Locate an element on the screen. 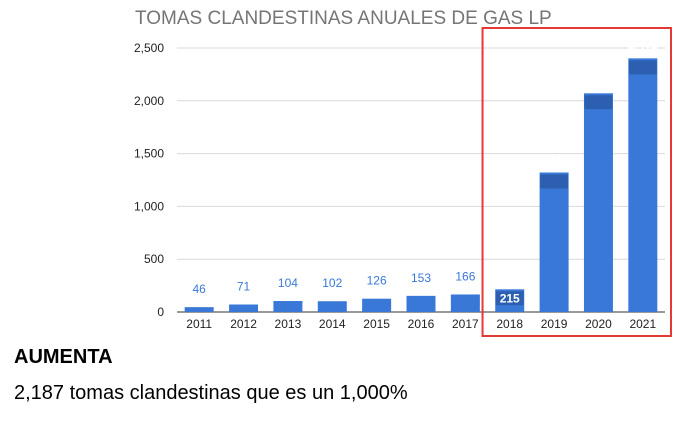 Image resolution: width=700 pixels, height=424 pixels. data-label: 126 is located at coordinates (377, 281).